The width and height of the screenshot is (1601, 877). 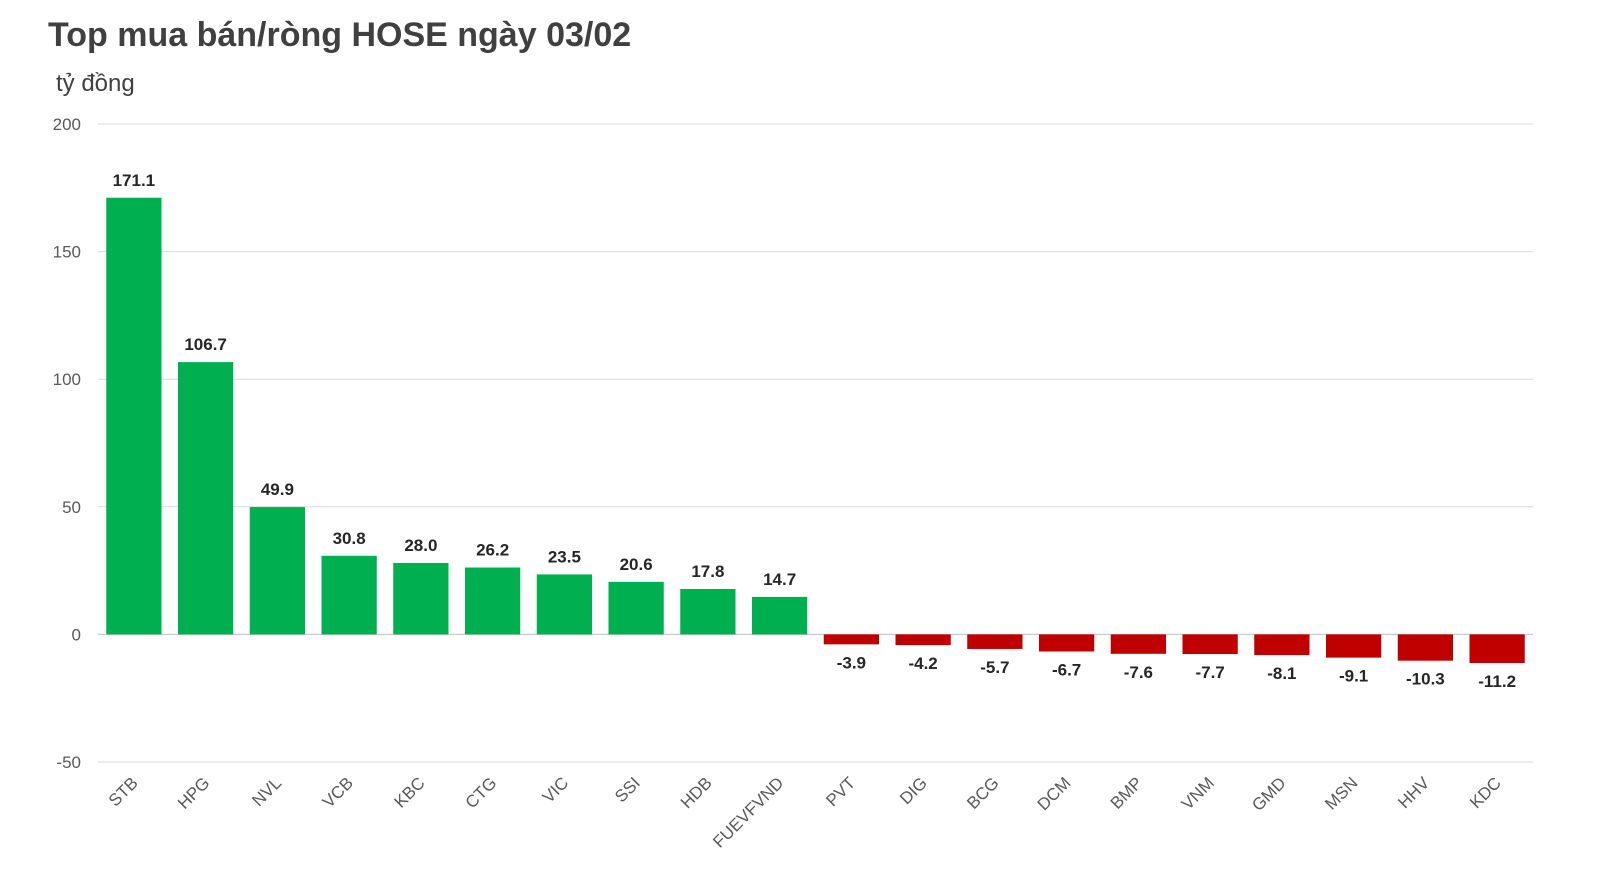 What do you see at coordinates (995, 641) in the screenshot?
I see `bar-bcg` at bounding box center [995, 641].